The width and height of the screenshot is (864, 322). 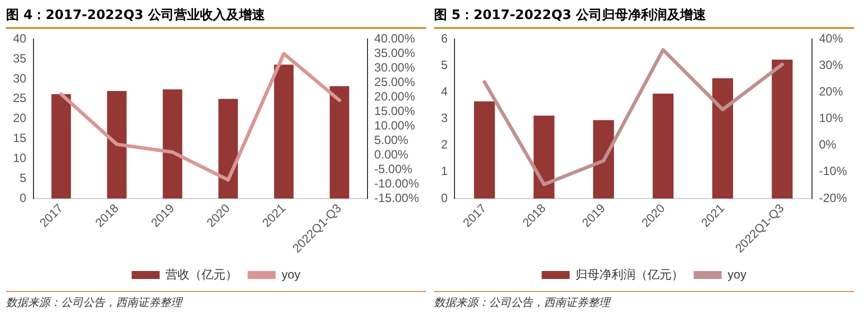 I want to click on y-tick-label: 3, so click(x=444, y=118).